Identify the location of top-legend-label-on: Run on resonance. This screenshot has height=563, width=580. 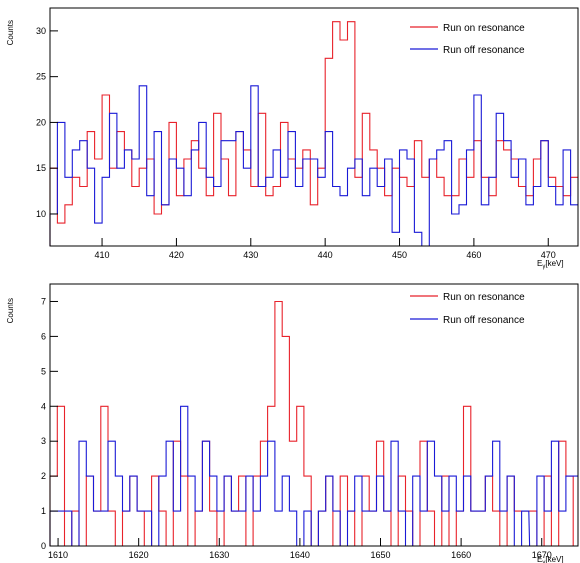
(484, 28).